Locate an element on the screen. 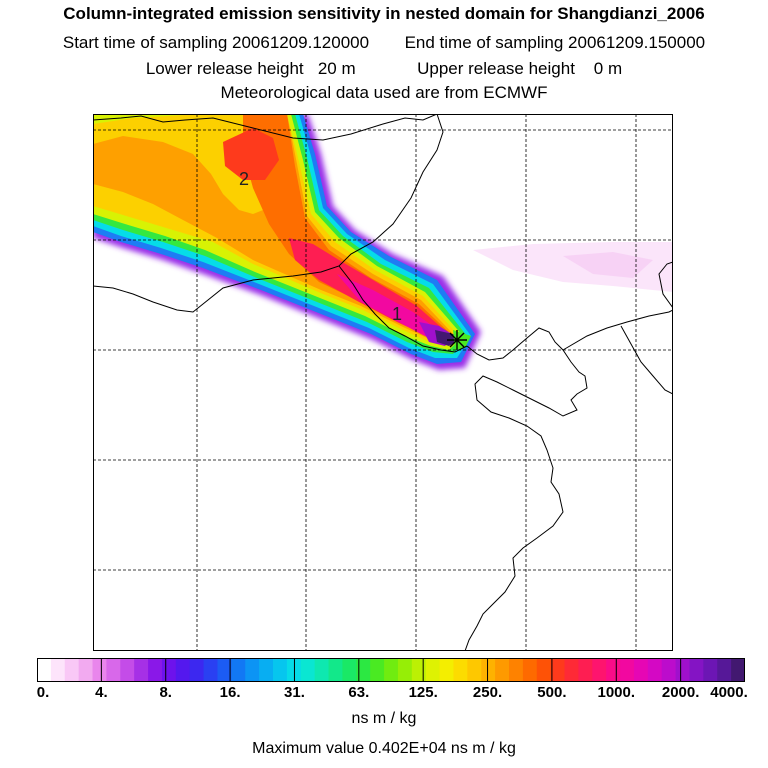 This screenshot has height=768, width=768. upper-release-label: Upper release height 0 m is located at coordinates (520, 68).